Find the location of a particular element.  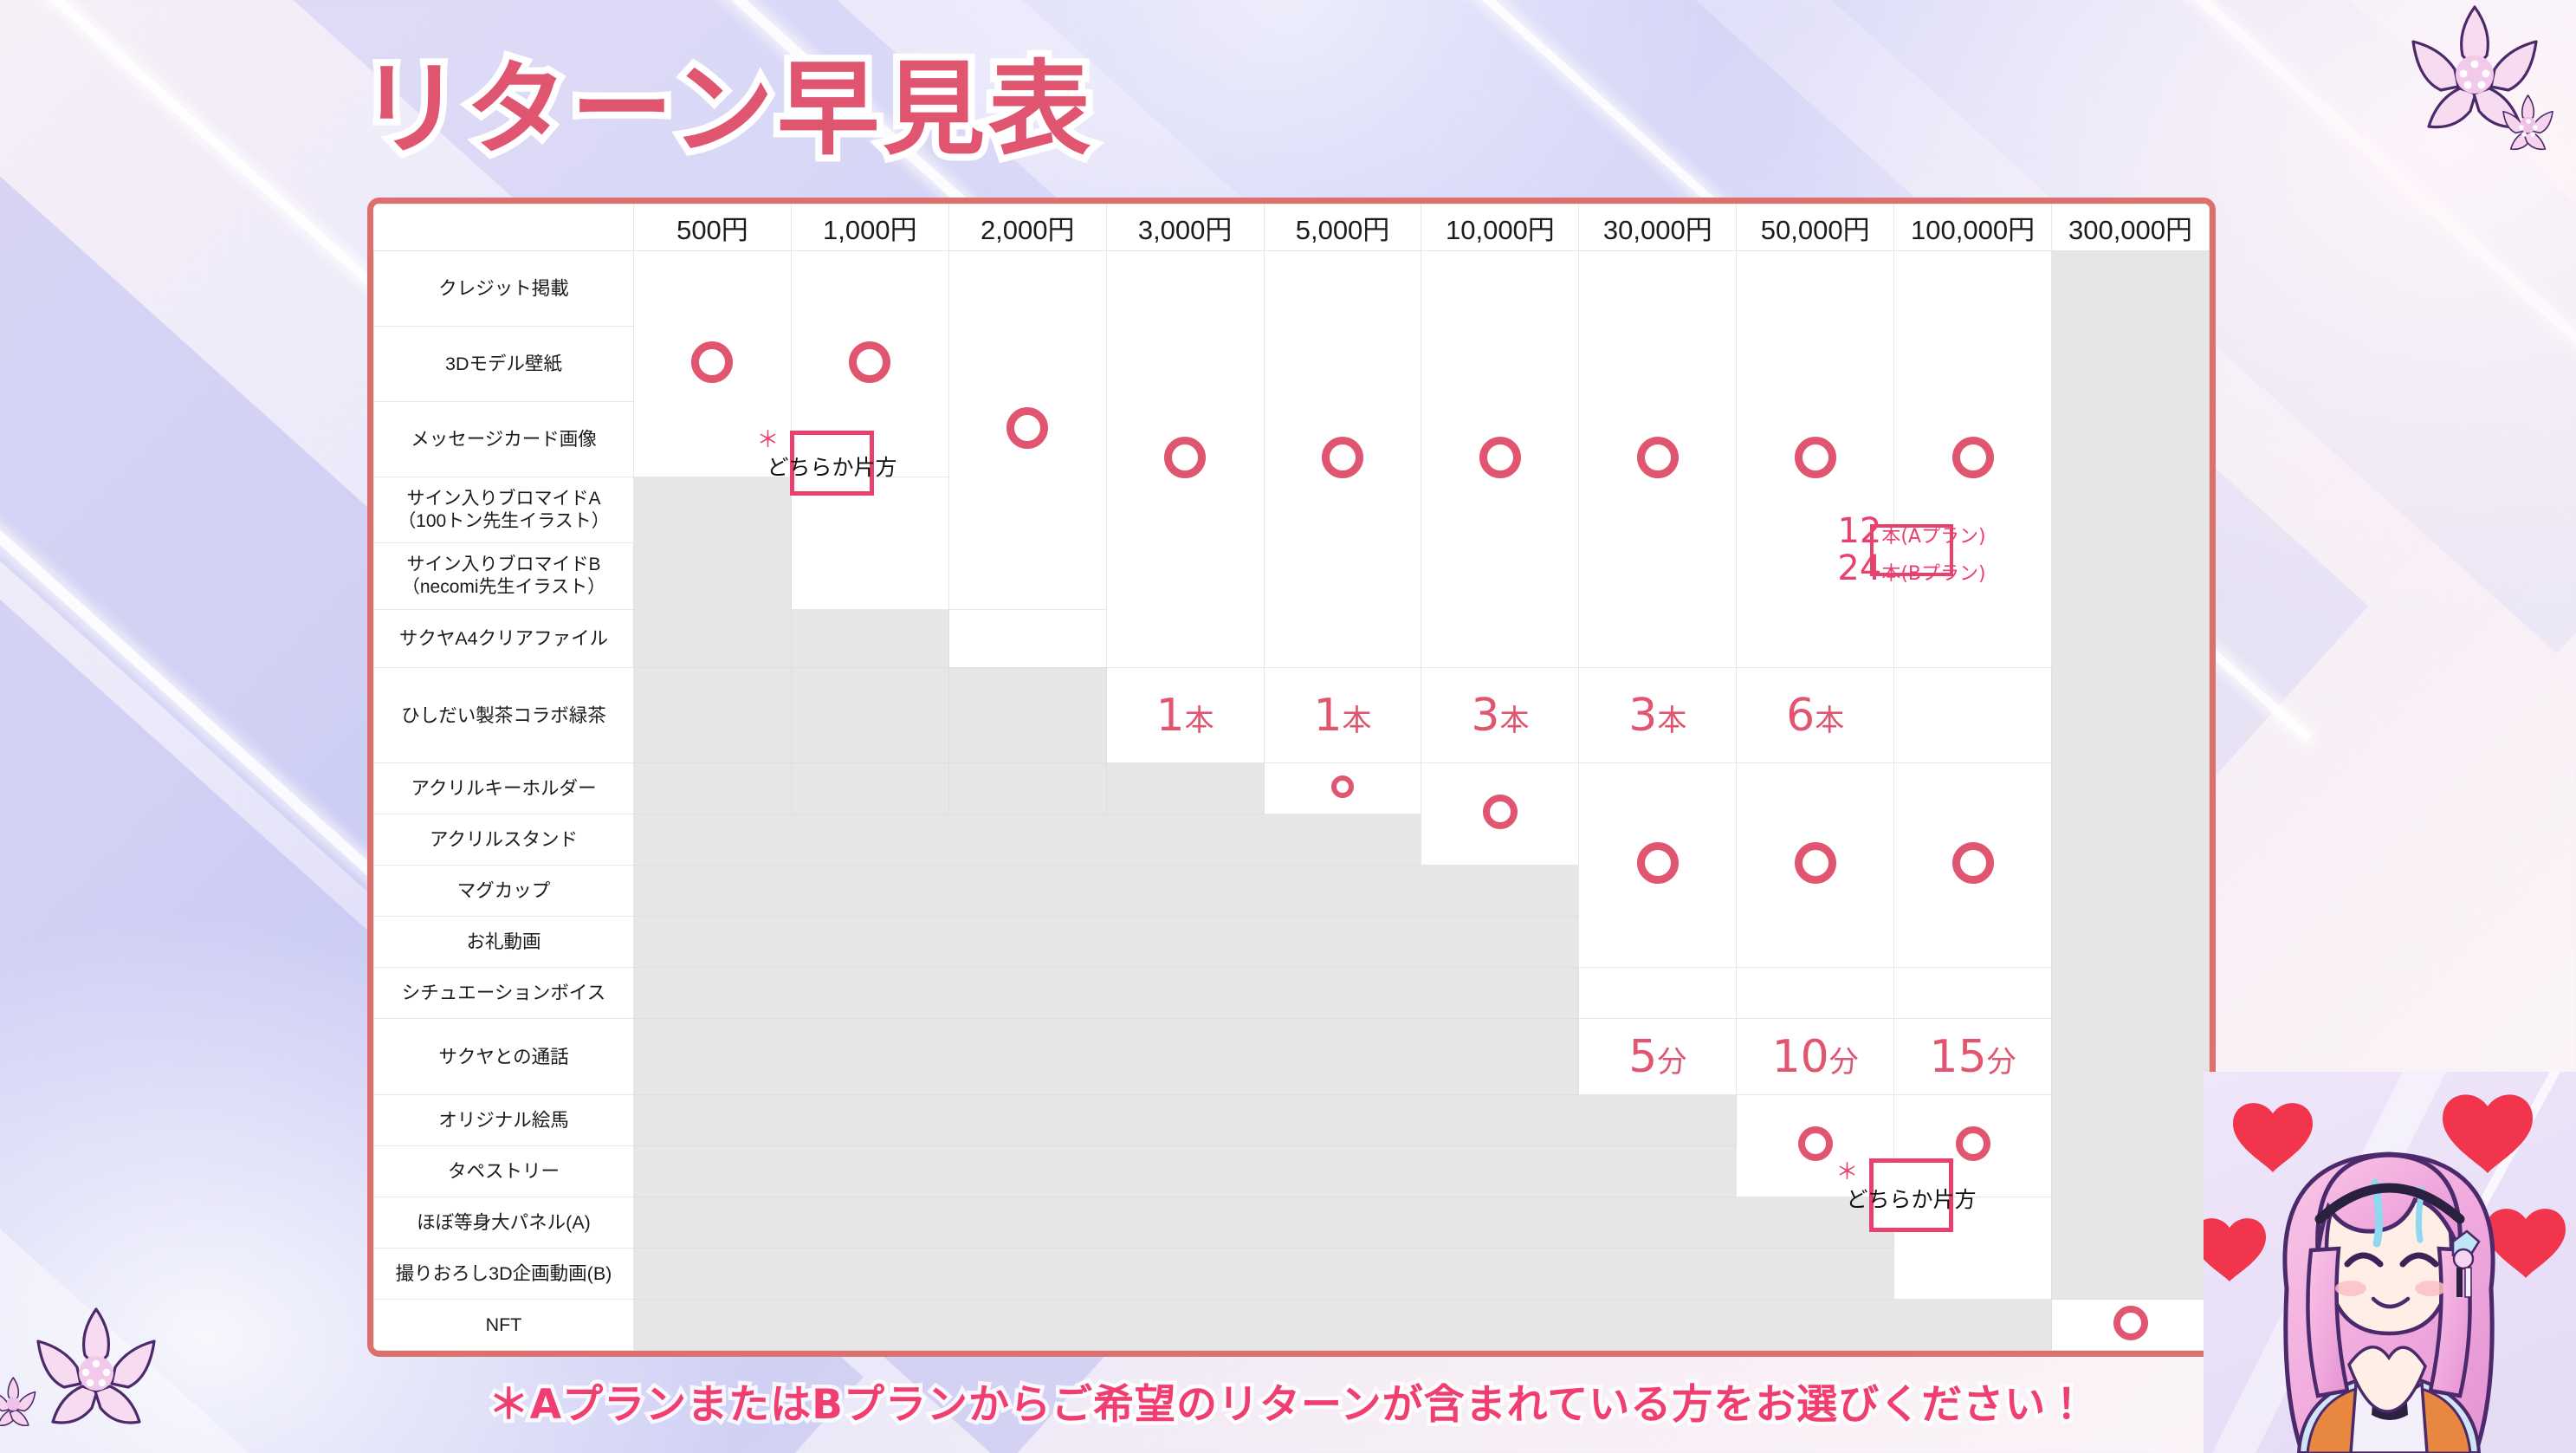

tea-quantity-3000: 1本 is located at coordinates (1184, 715).